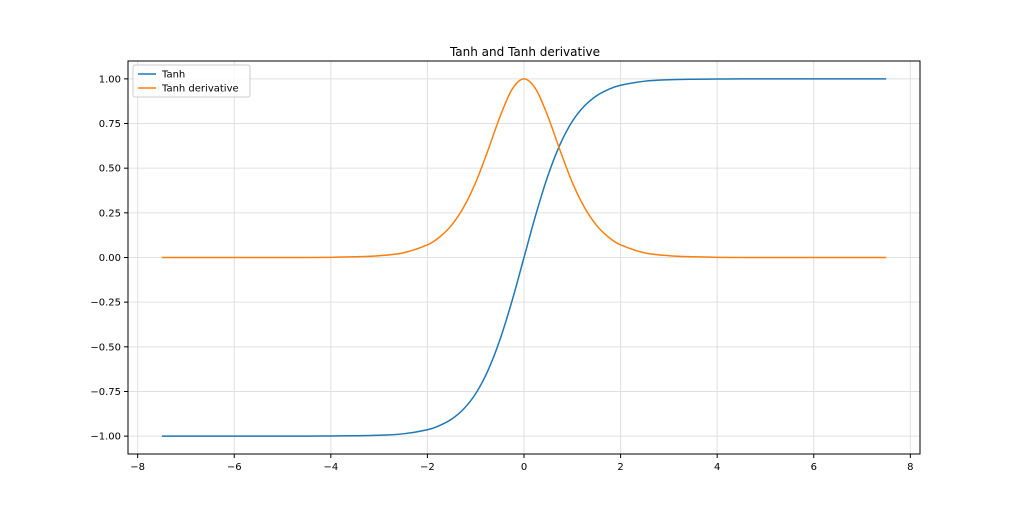 The width and height of the screenshot is (1024, 511). Describe the element at coordinates (110, 79) in the screenshot. I see `y-tick-label: 1.00` at that location.